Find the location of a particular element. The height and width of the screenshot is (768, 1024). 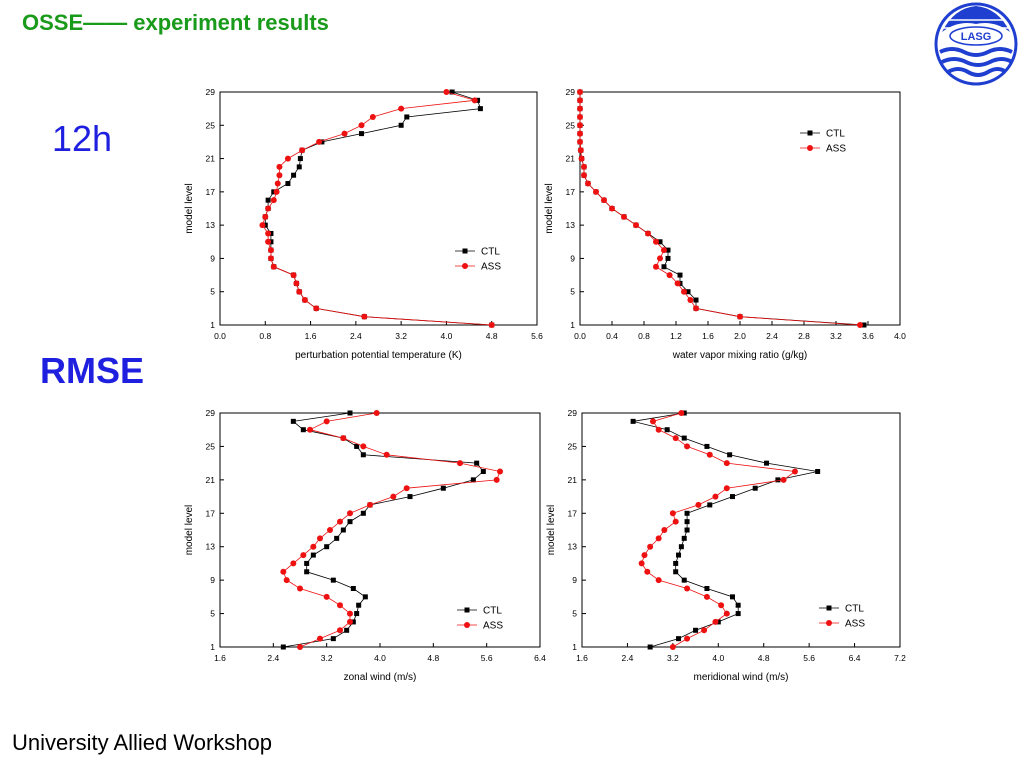

x-tick-label: 4.0 is located at coordinates (900, 336).